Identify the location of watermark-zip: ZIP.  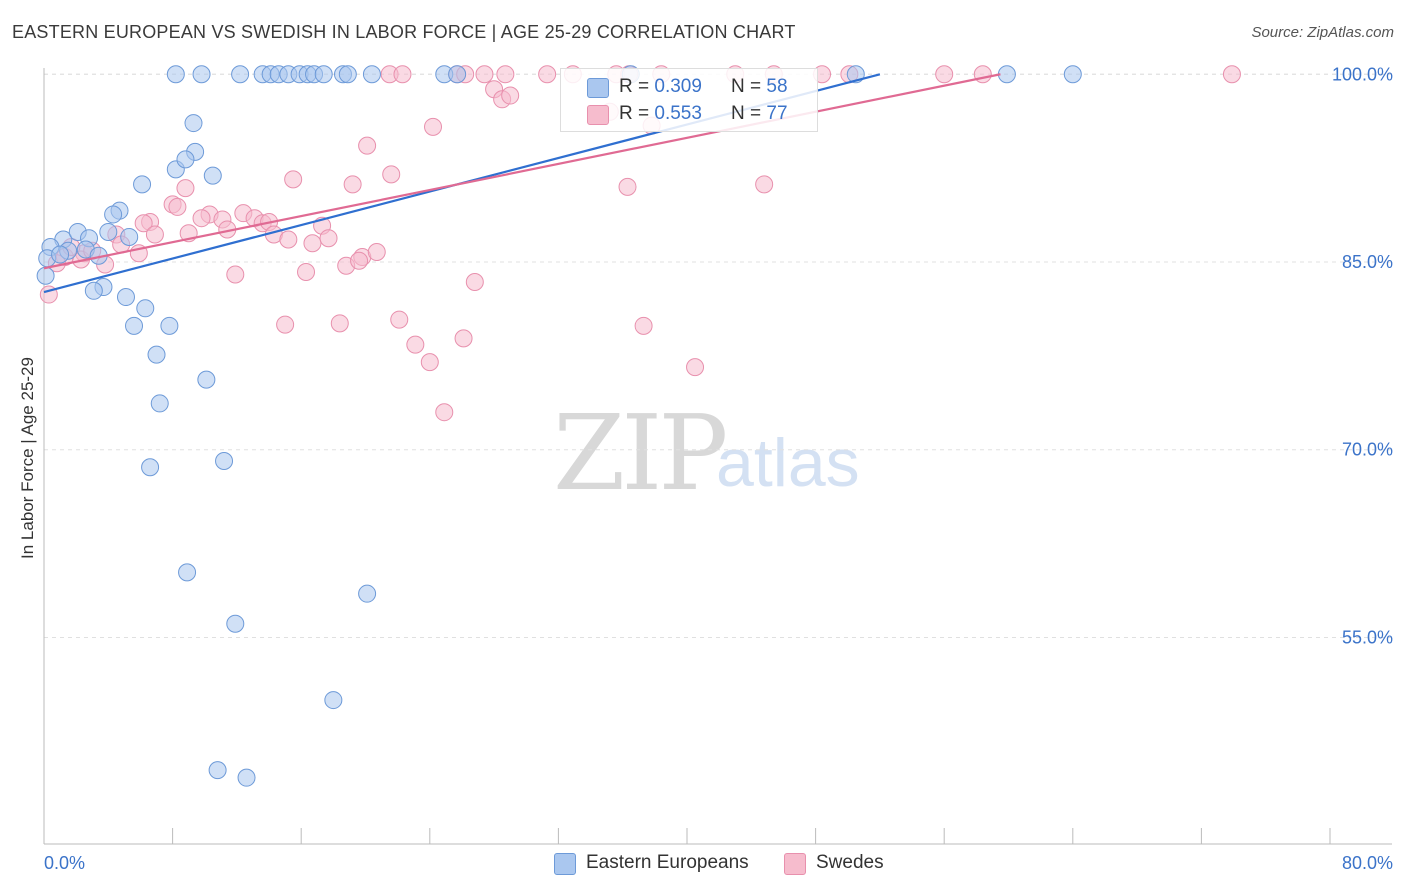
(640, 453).